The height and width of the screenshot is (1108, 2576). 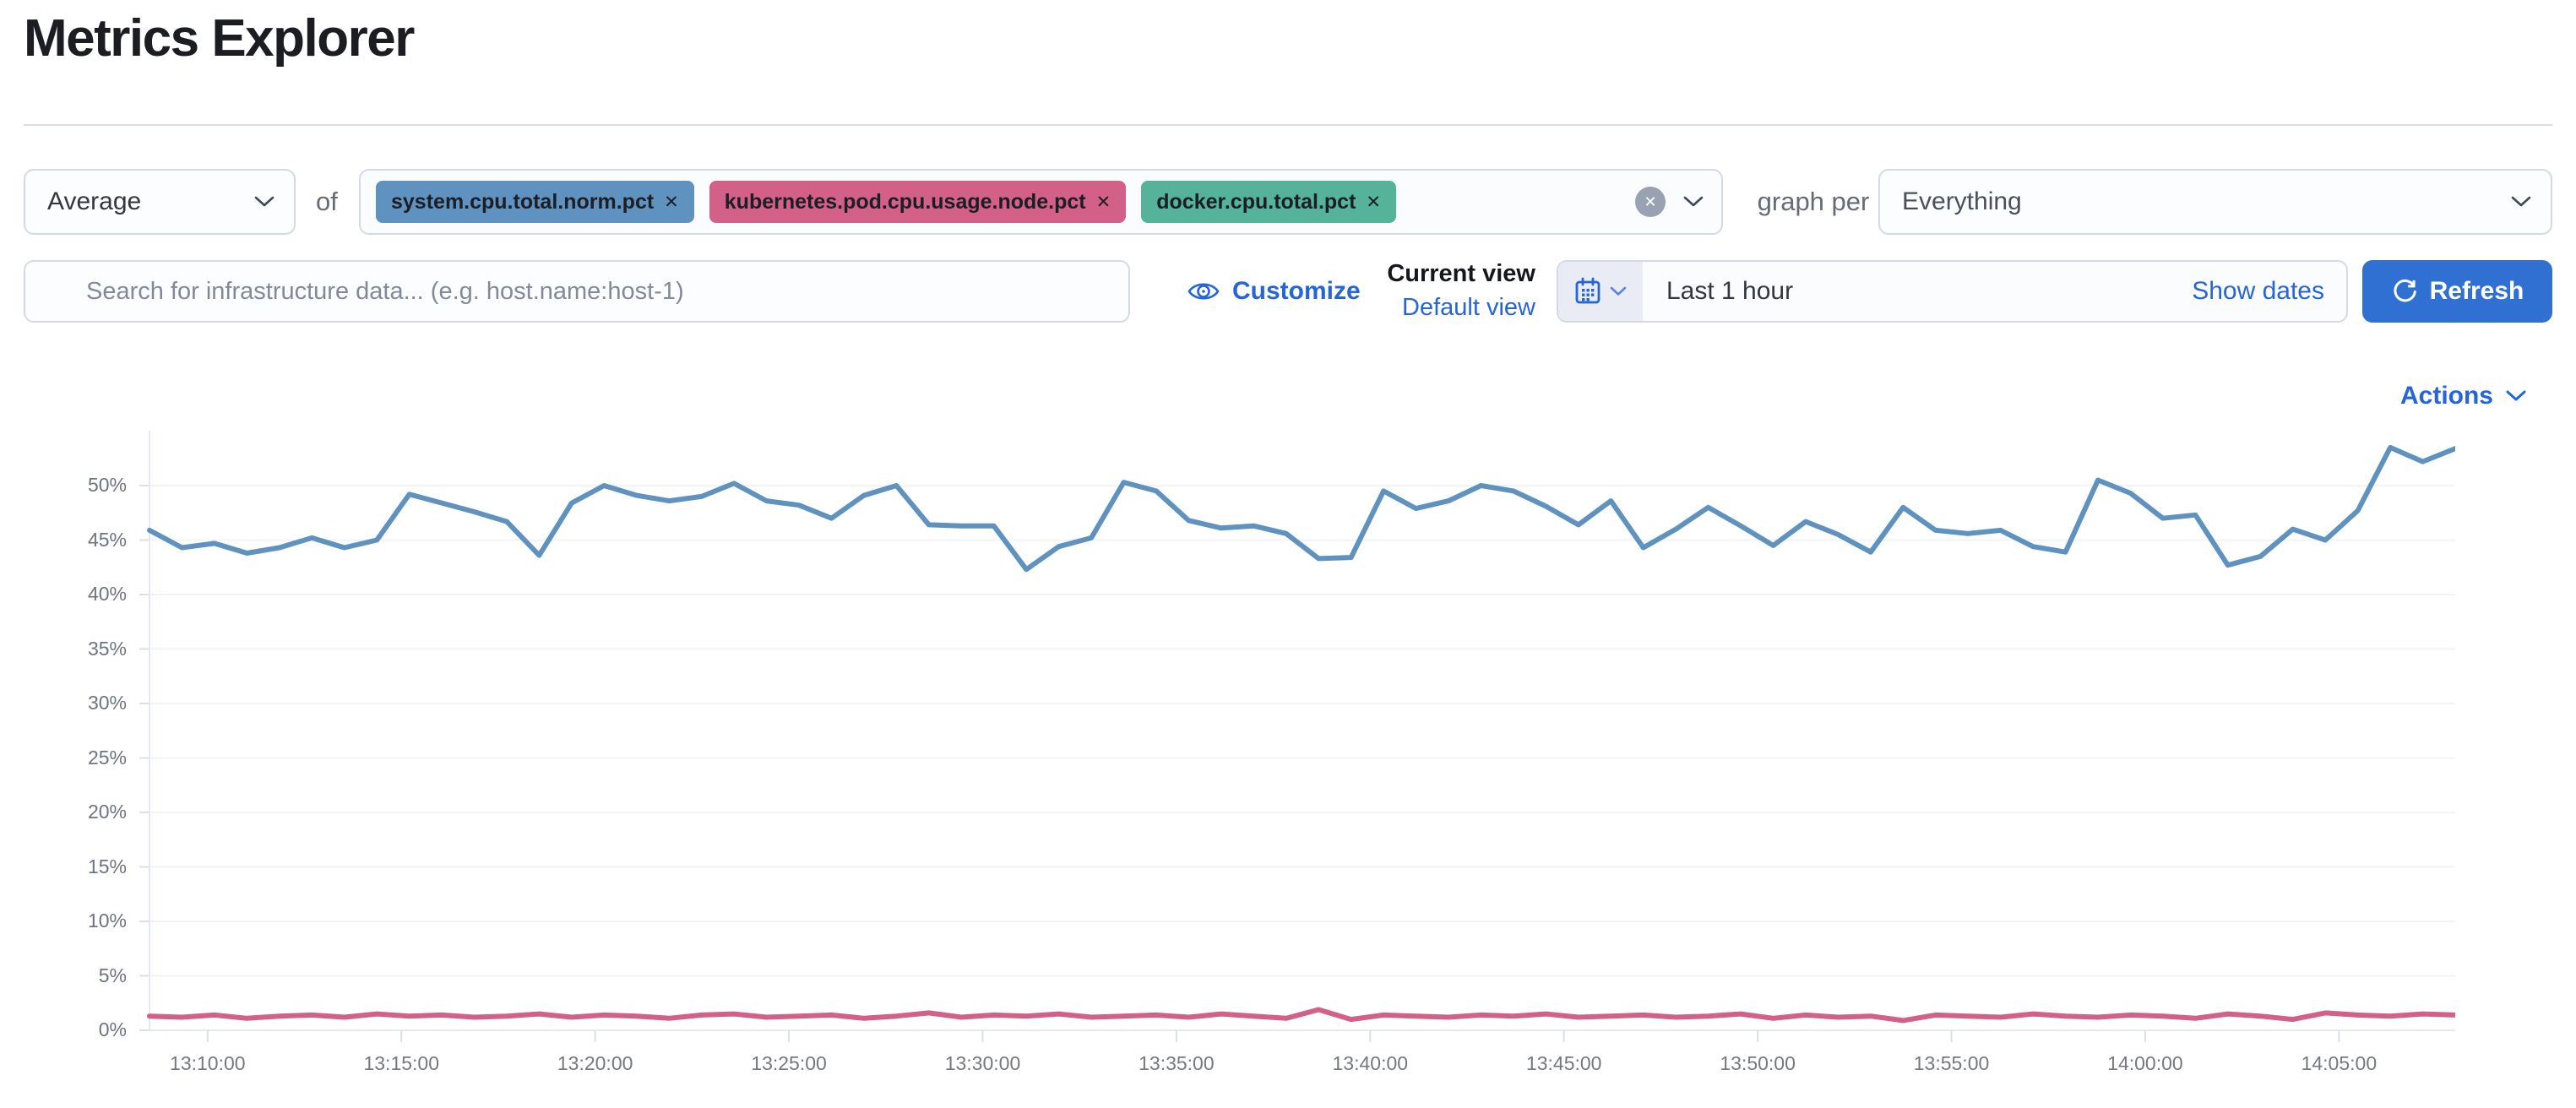 What do you see at coordinates (595, 1063) in the screenshot?
I see `x-tick-label: 13:20:00` at bounding box center [595, 1063].